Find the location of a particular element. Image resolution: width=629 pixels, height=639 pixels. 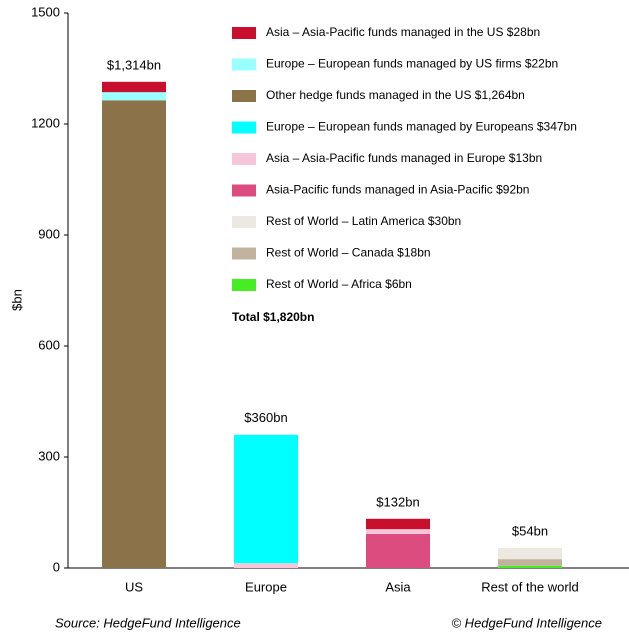

x-tick-label: Asia is located at coordinates (398, 586).